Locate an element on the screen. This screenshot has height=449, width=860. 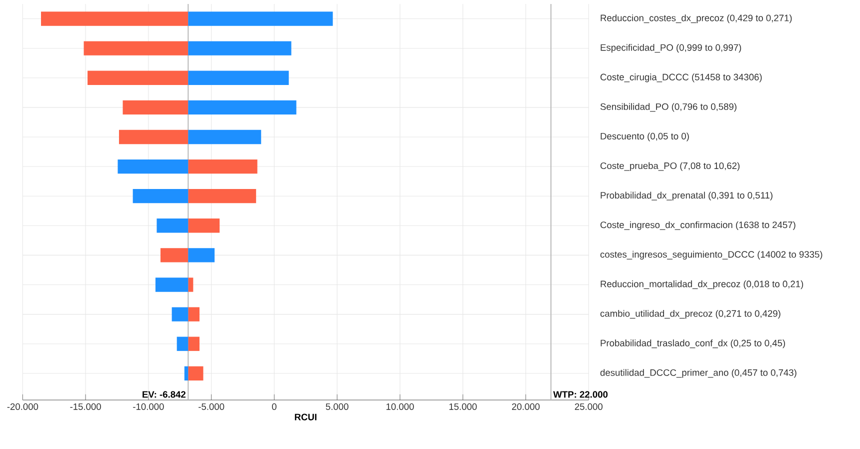
y-tick-label: cambio_utilidad_dx_precoz (0,271 to 0,429) is located at coordinates (690, 314).